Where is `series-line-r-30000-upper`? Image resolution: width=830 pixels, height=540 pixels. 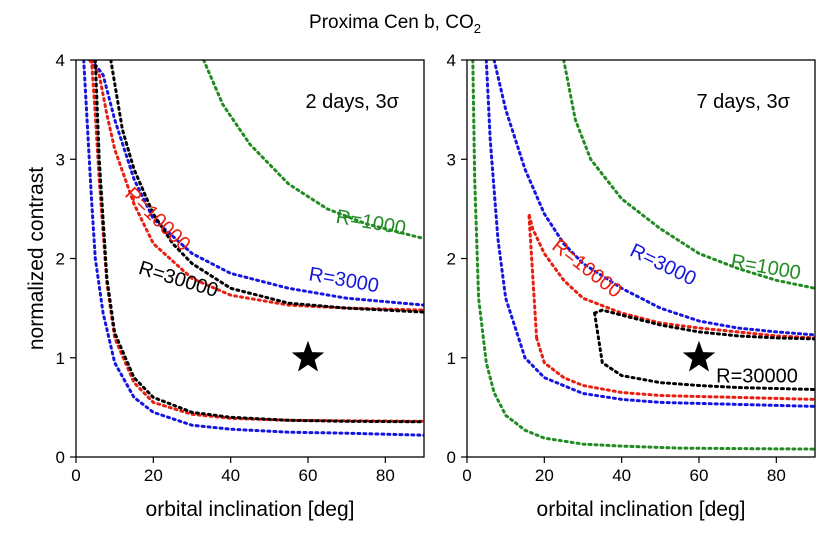 series-line-r-30000-upper is located at coordinates (704, 324).